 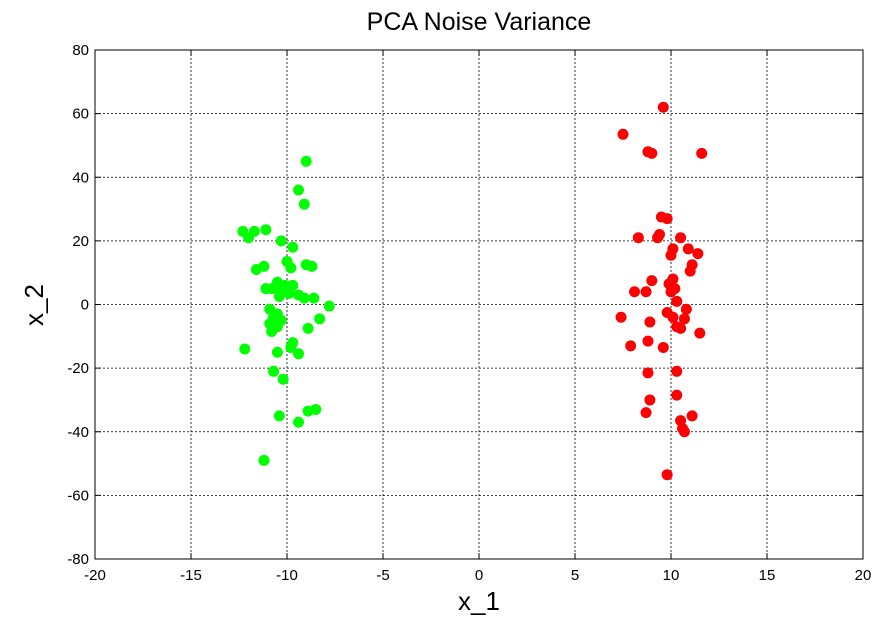 I want to click on x-tick-label: 0, so click(x=479, y=575).